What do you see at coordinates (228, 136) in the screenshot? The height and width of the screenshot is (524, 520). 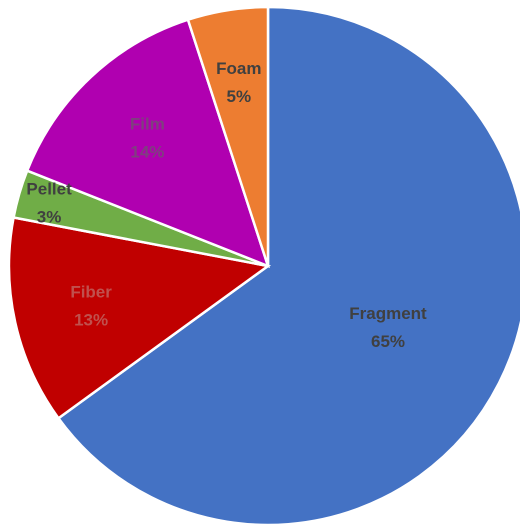 I see `pie-slice-foam` at bounding box center [228, 136].